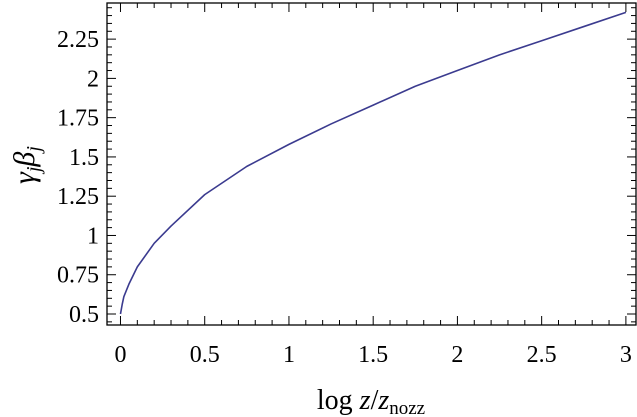 This screenshot has height=417, width=637. I want to click on x-tick-label: 2.5, so click(542, 355).